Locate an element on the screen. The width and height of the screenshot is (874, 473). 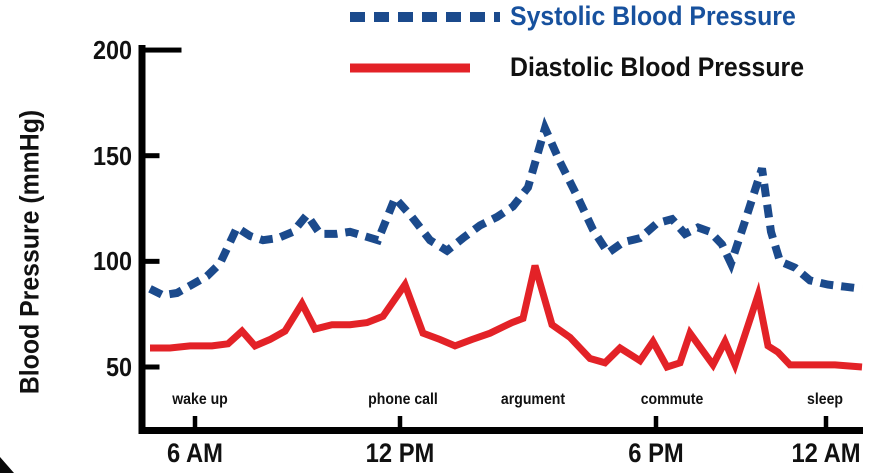
x-tick-6-am is located at coordinates (195, 421).